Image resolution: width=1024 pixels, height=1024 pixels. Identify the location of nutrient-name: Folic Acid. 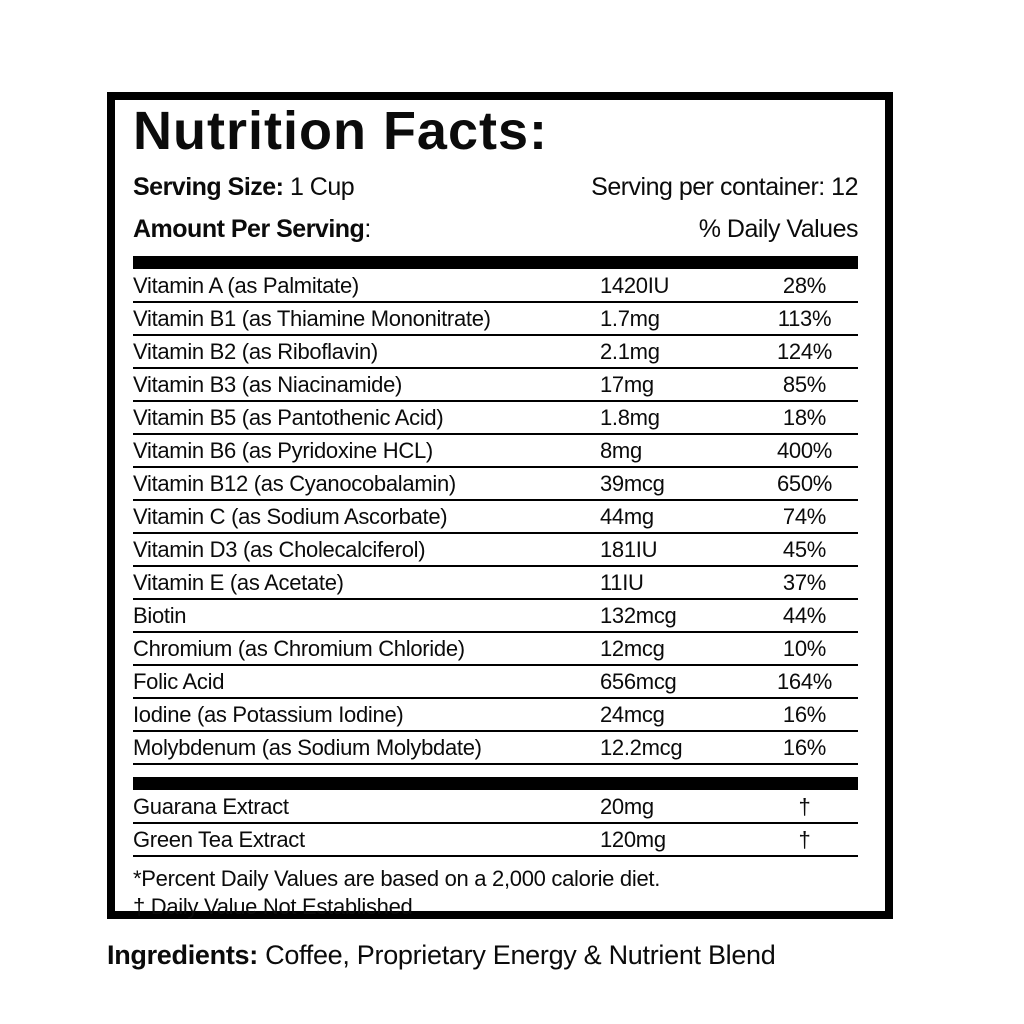
(179, 681).